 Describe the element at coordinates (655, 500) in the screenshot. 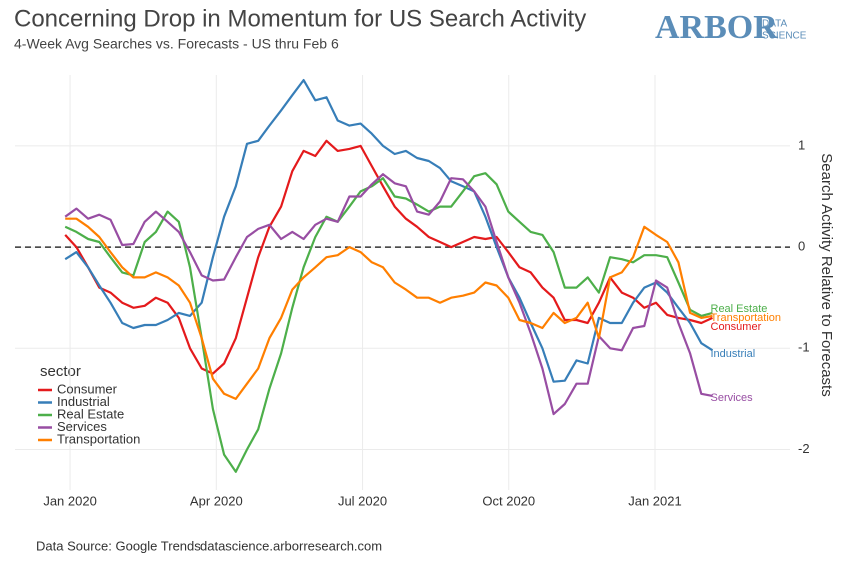

I see `x-tick-label: Jan 2021` at that location.